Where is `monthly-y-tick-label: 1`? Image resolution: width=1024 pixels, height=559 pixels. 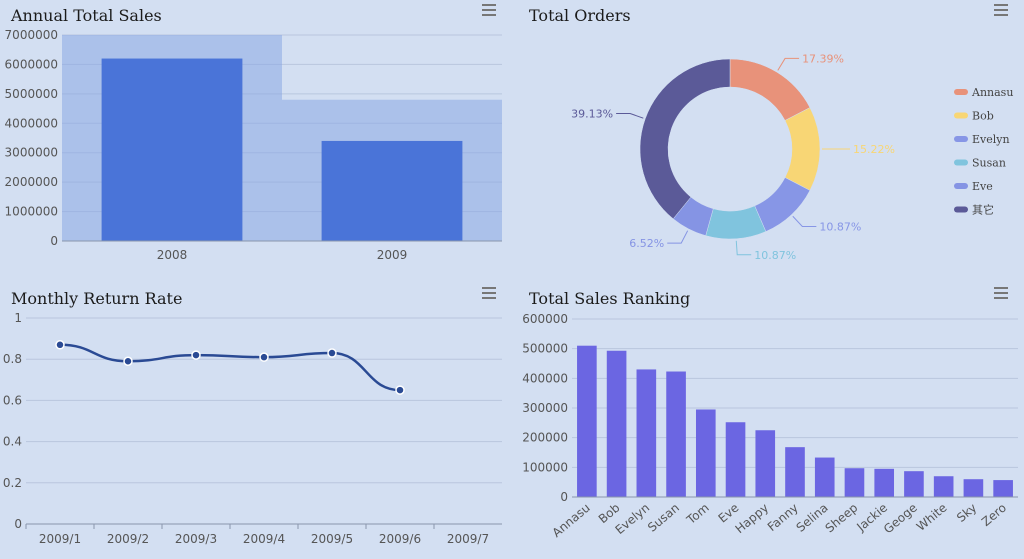 monthly-y-tick-label: 1 is located at coordinates (18, 318).